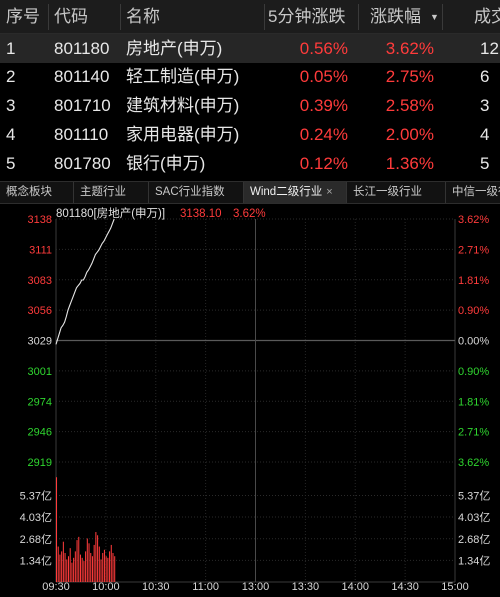  I want to click on legend-series: 801180[房地产(申万)], so click(111, 214).